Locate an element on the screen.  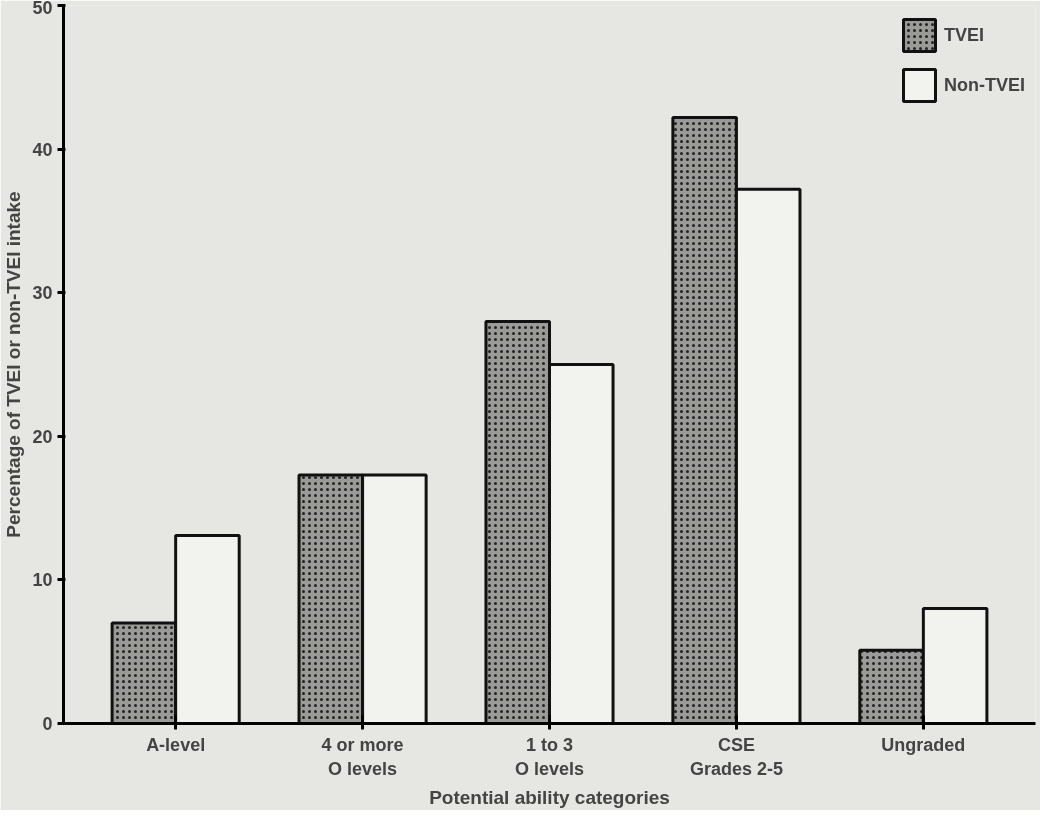
y-tick-label: 10 is located at coordinates (42, 580).